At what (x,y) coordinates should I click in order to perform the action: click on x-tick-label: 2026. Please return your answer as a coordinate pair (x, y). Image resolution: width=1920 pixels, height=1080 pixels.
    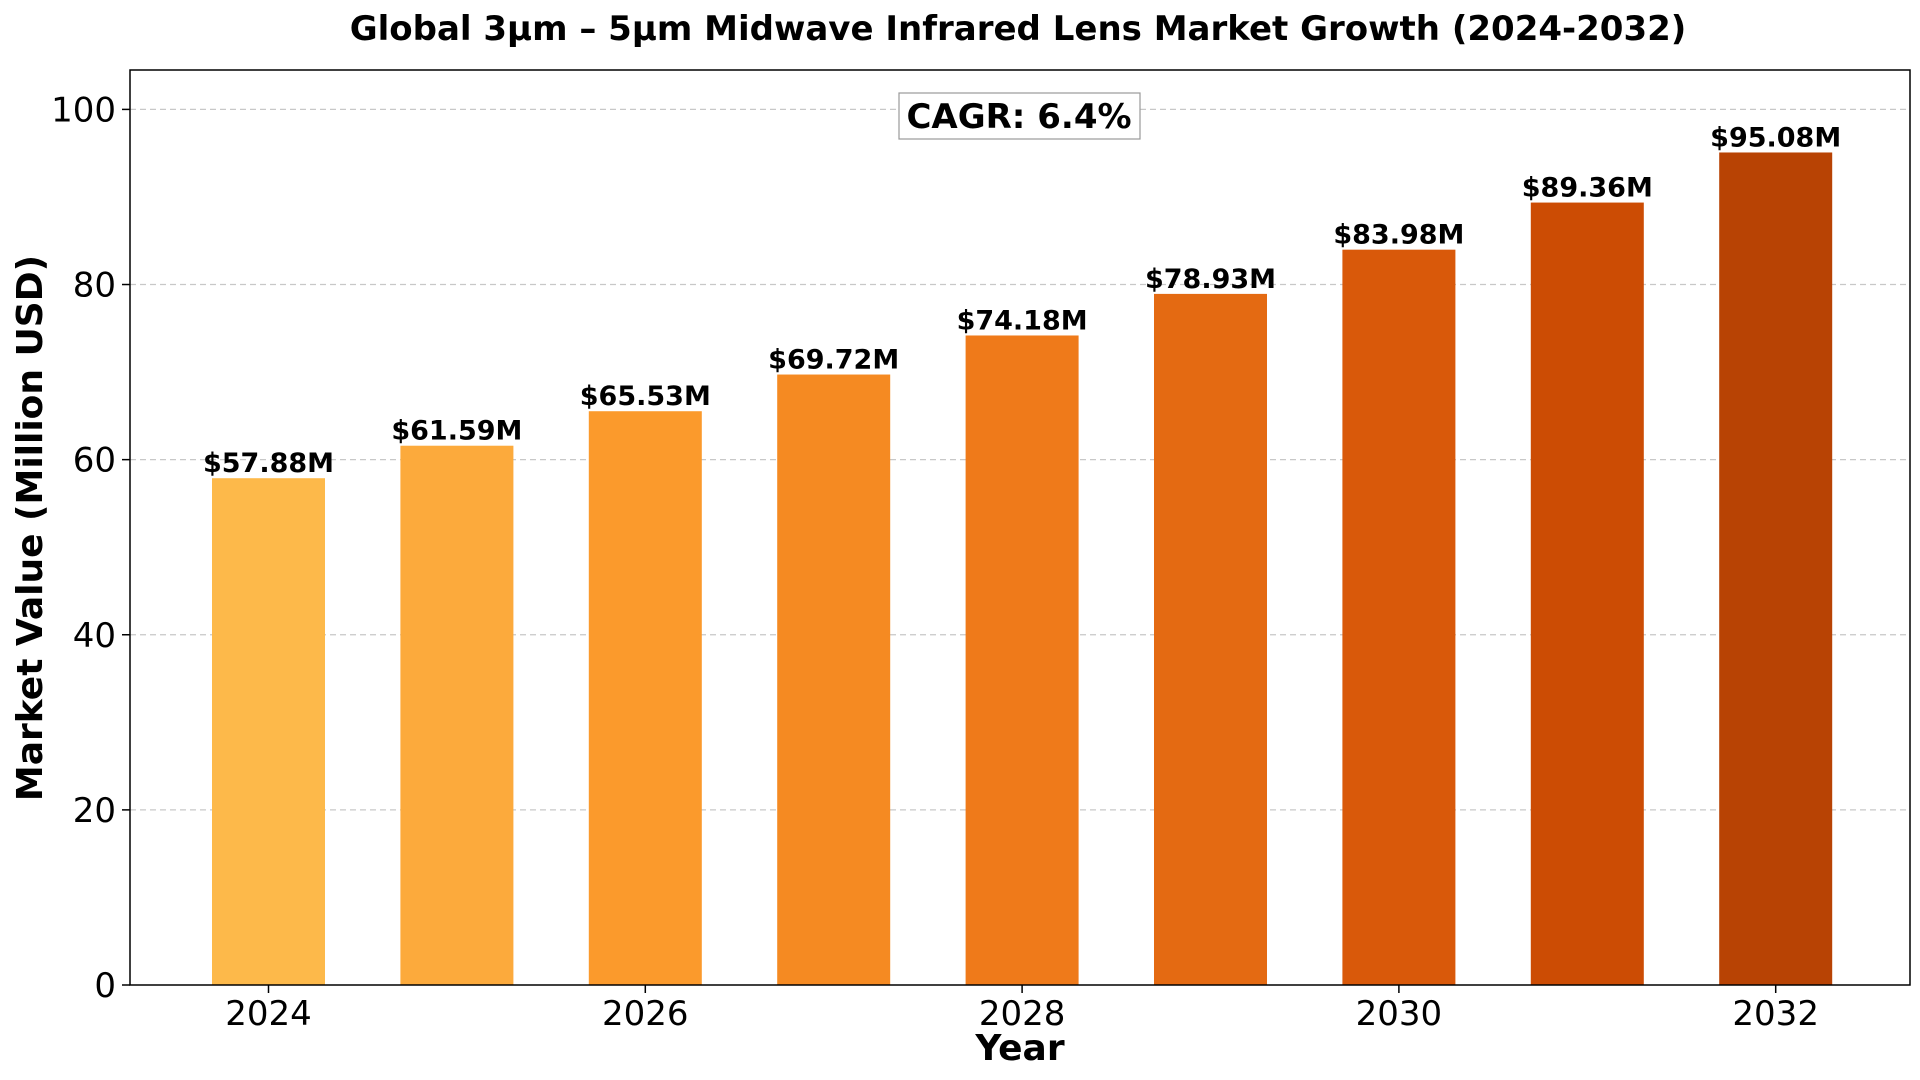
    Looking at the image, I should click on (645, 1014).